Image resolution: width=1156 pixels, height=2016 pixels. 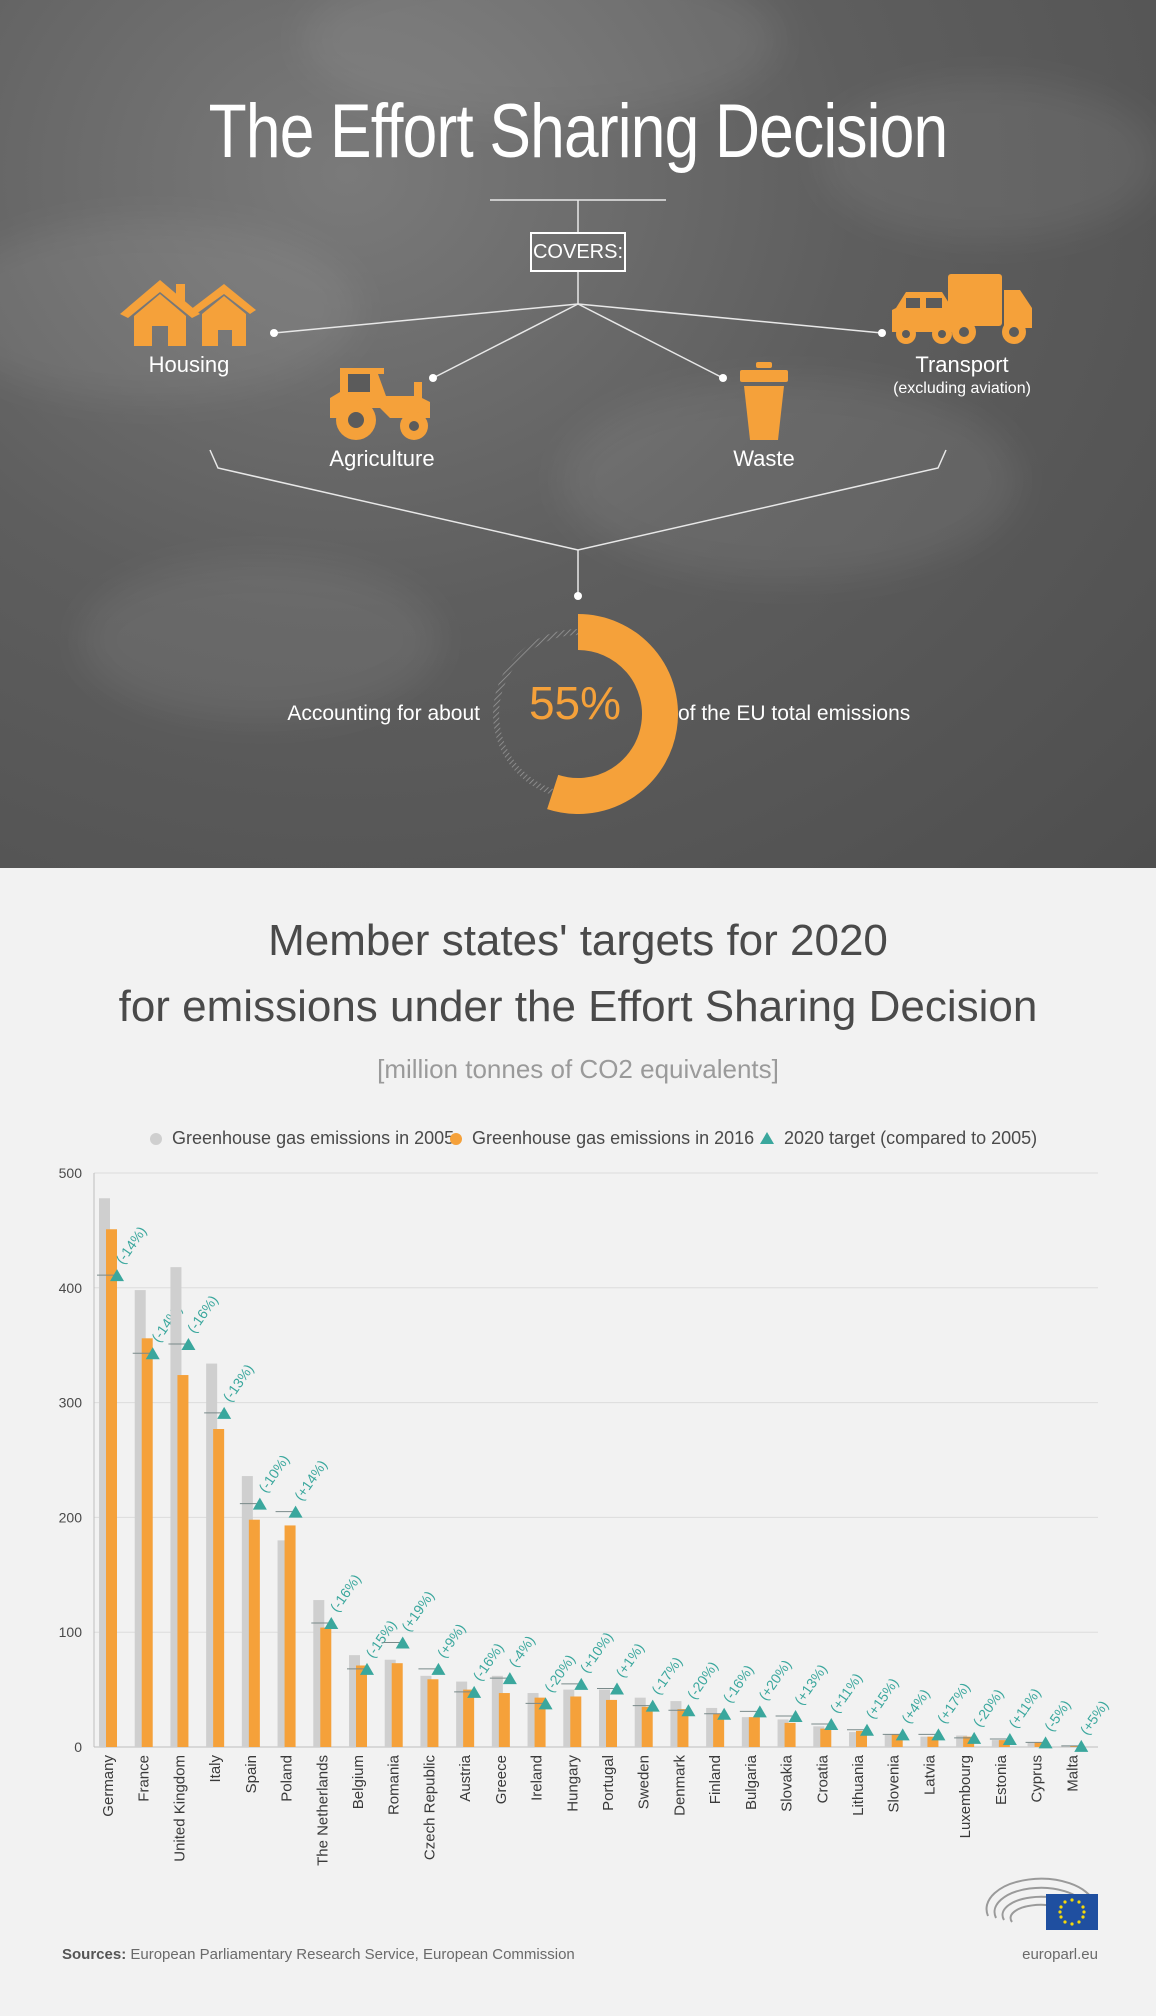 I want to click on accounting-suffix: of the EU total emissions, so click(x=794, y=713).